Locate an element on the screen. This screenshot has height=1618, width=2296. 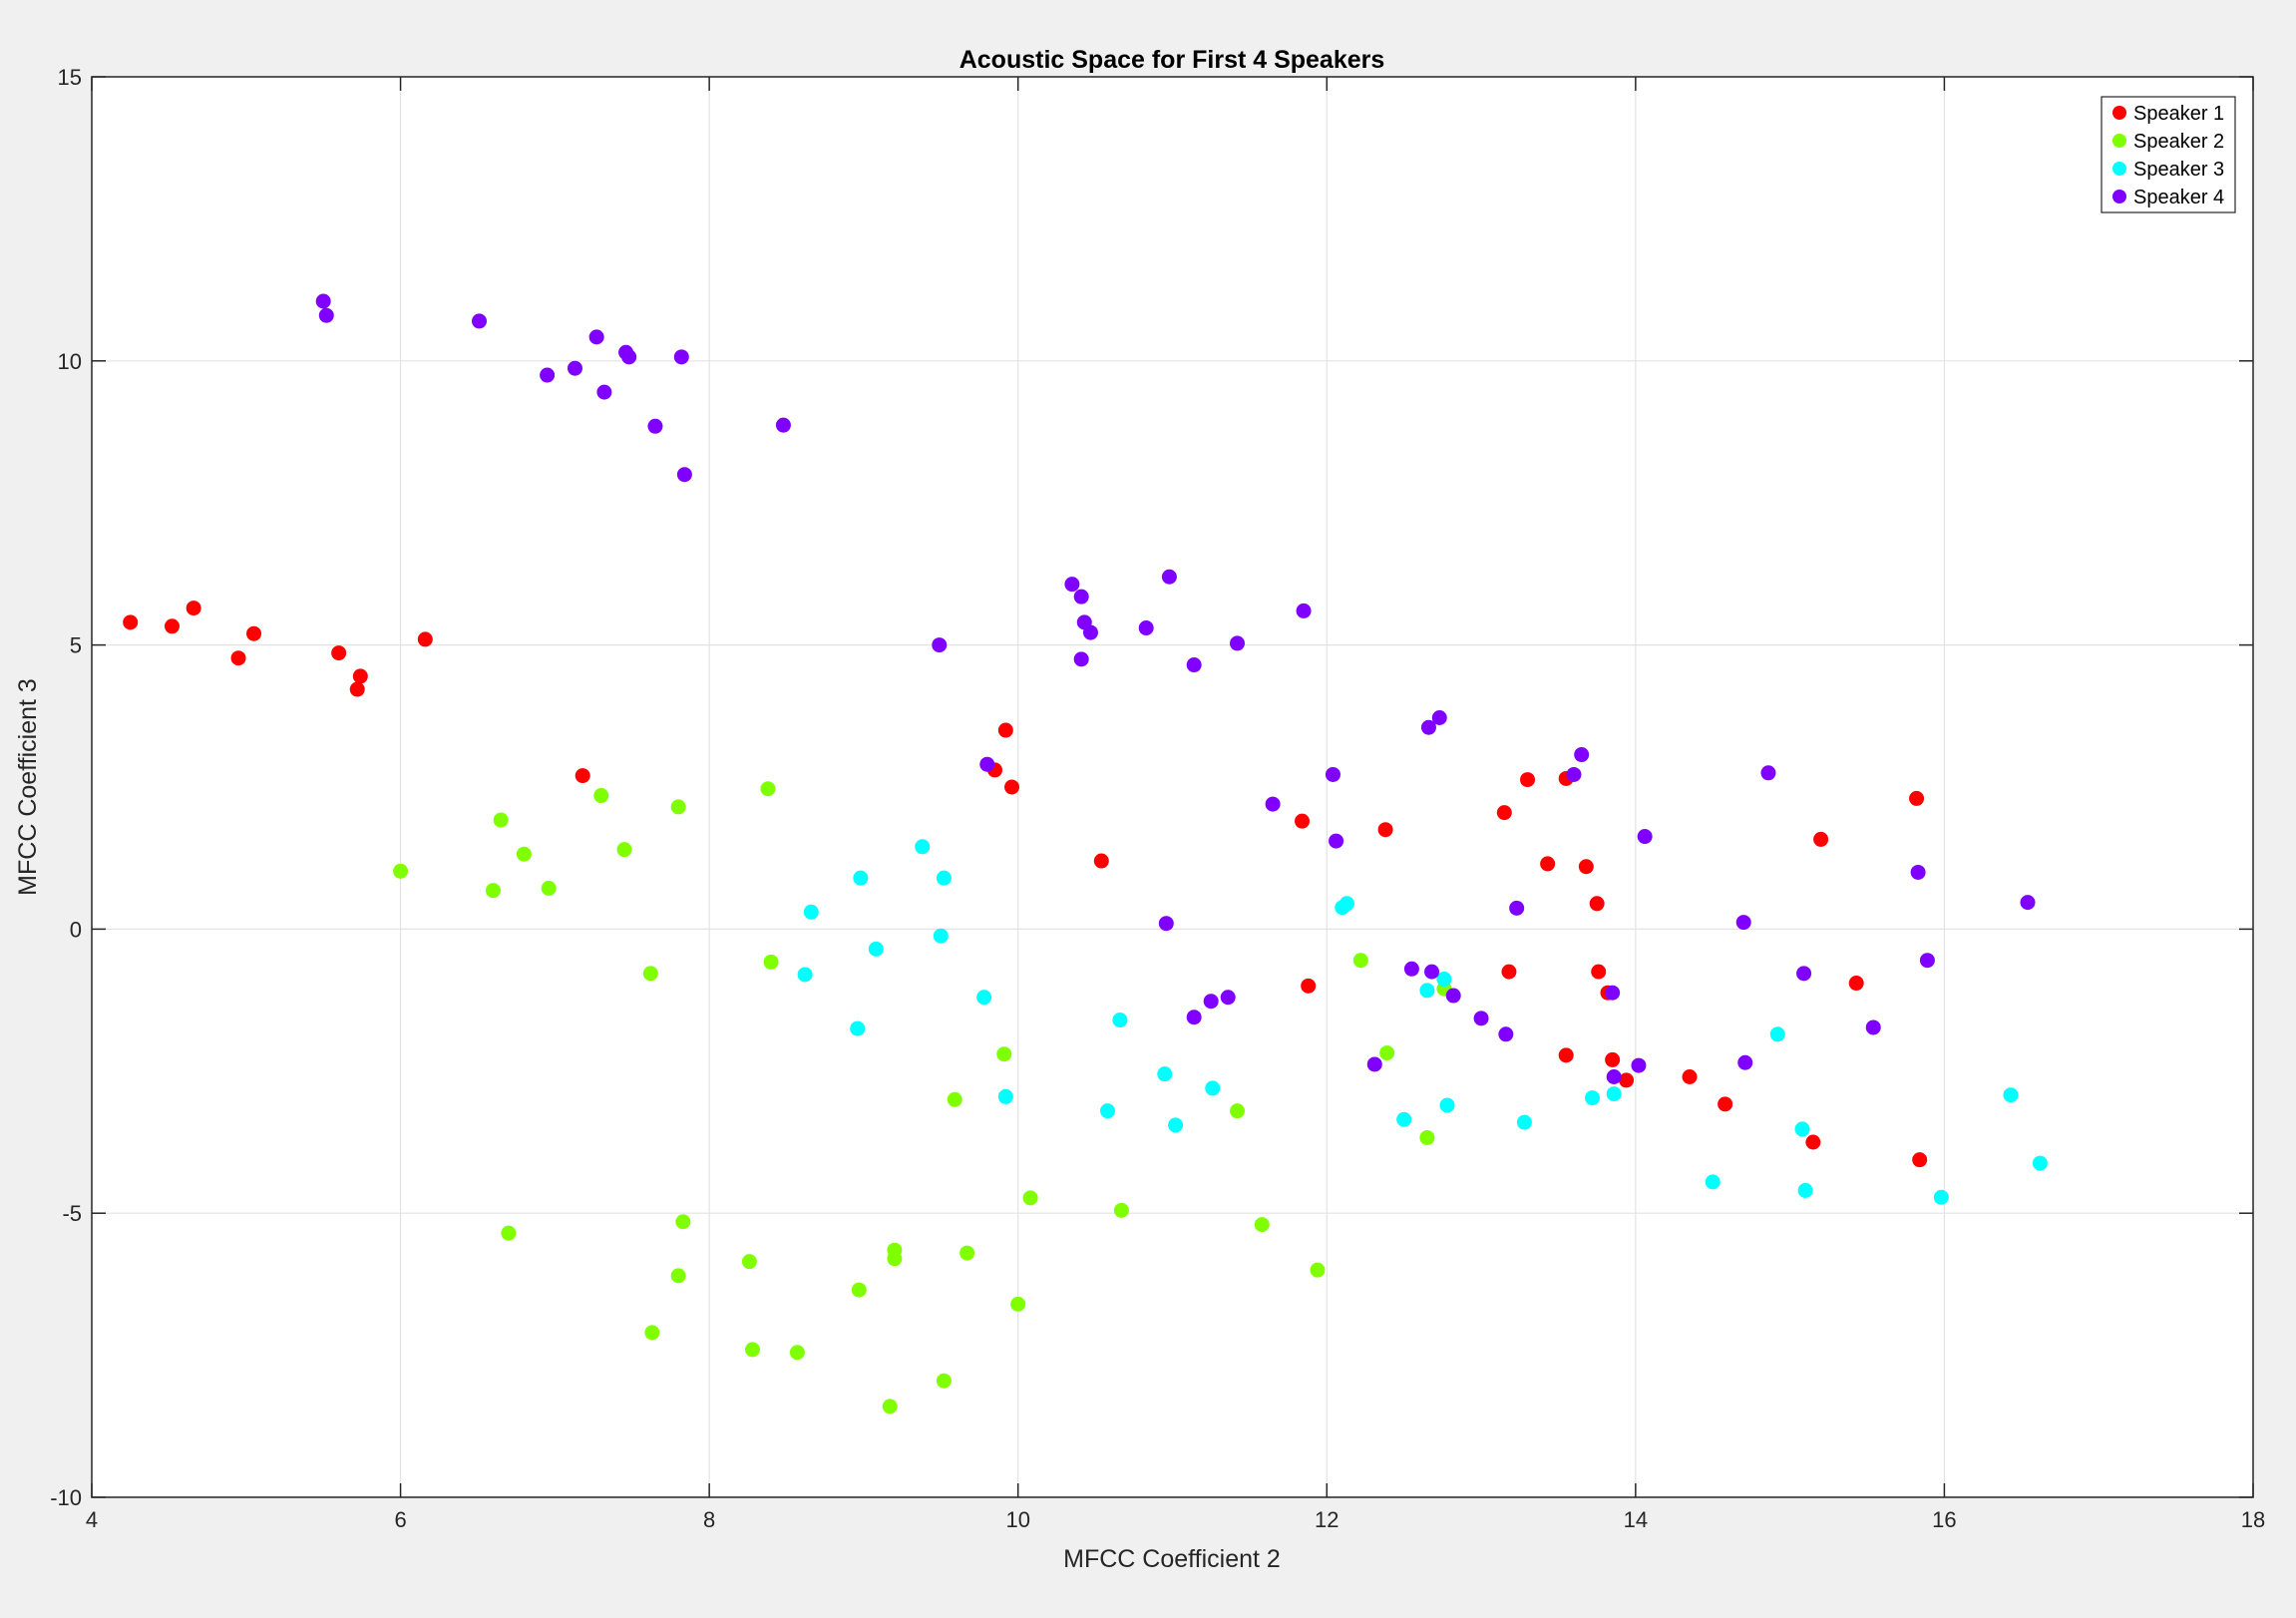
legend: Speaker 1 Speaker 2 Speaker 3 Speaker 4 is located at coordinates (2168, 155).